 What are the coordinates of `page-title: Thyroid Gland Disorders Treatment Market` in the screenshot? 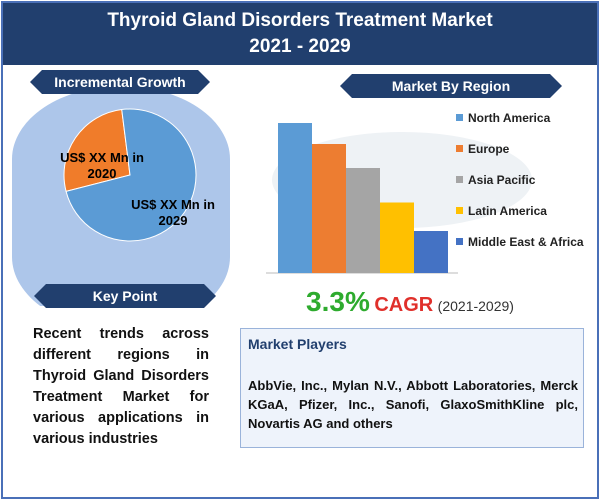 It's located at (300, 20).